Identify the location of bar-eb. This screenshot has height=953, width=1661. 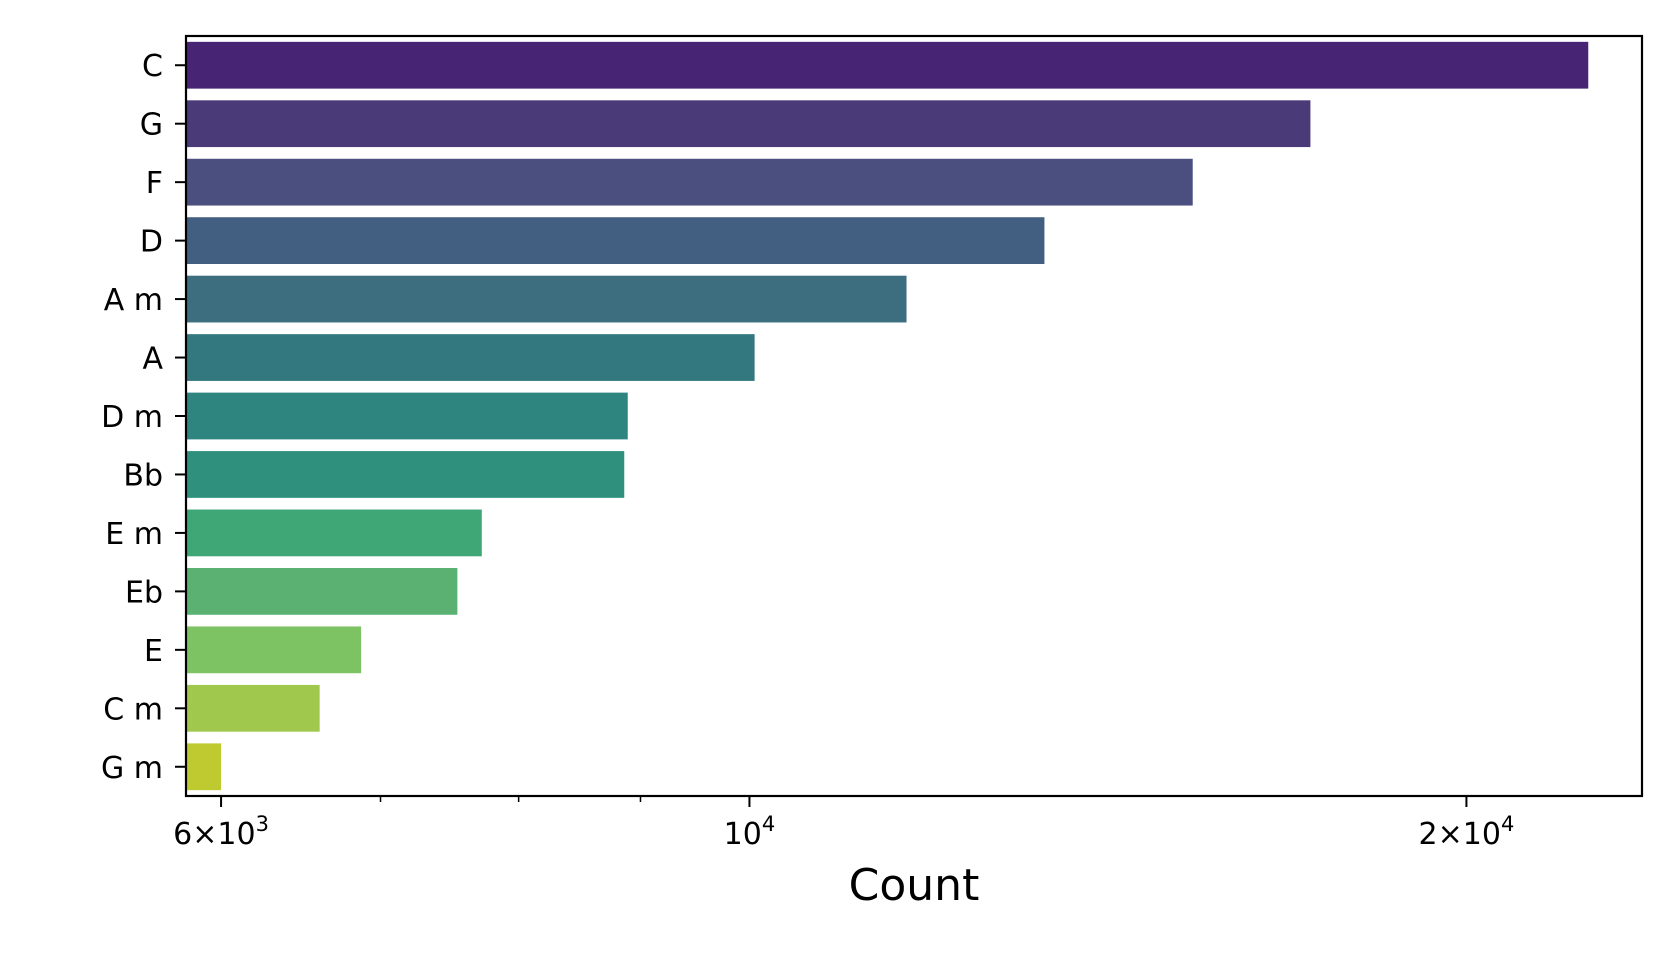
(322, 591).